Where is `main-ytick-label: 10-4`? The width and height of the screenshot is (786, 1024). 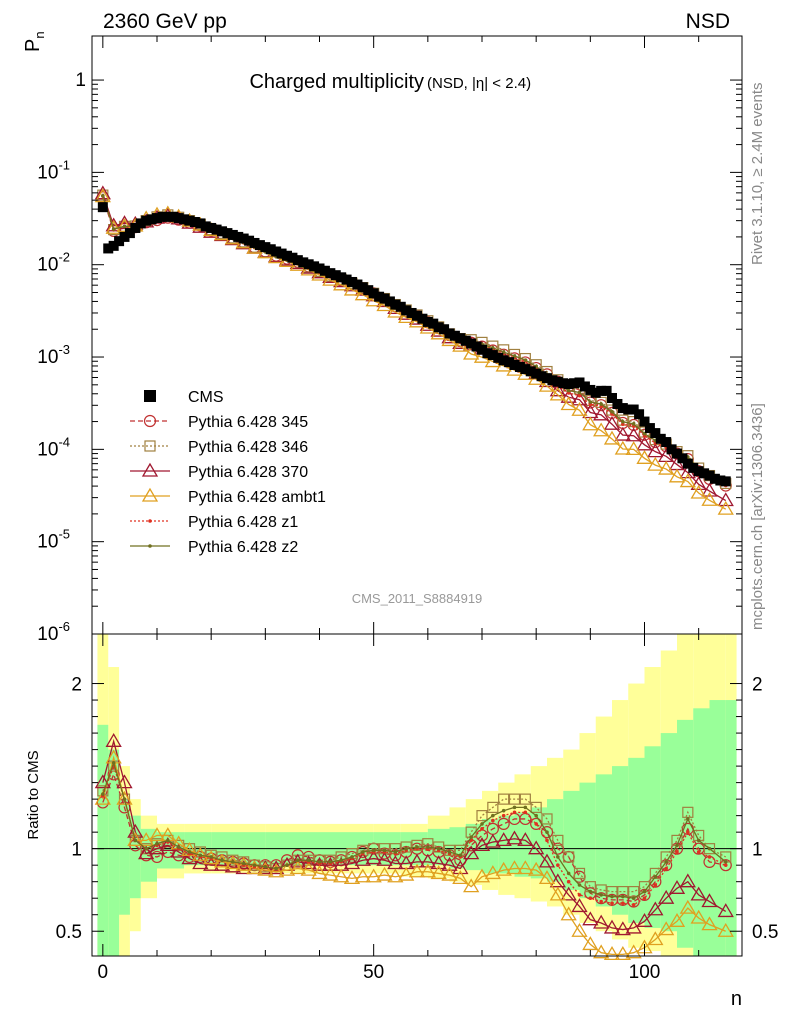 main-ytick-label: 10-4 is located at coordinates (53, 447).